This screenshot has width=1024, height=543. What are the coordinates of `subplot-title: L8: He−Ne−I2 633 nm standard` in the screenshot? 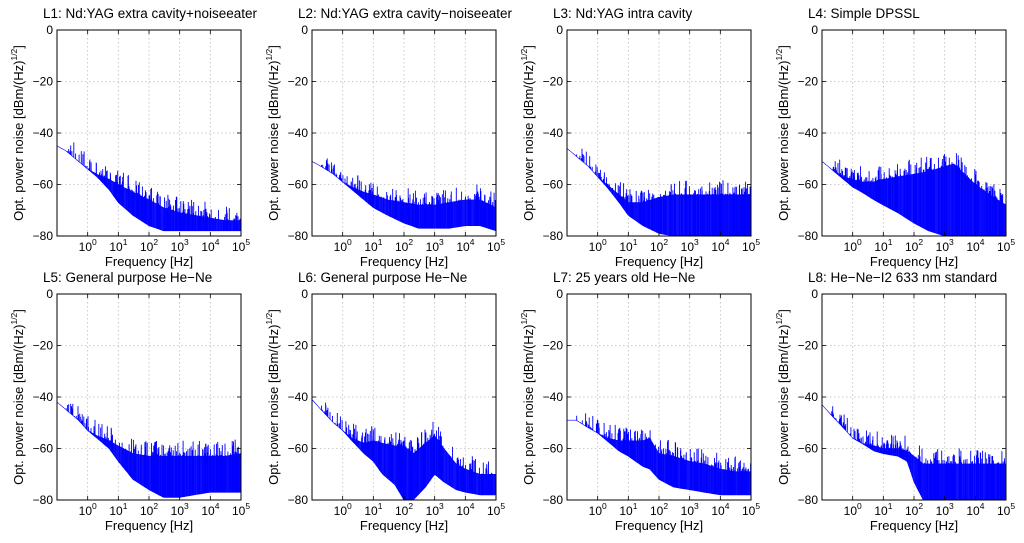 It's located at (902, 277).